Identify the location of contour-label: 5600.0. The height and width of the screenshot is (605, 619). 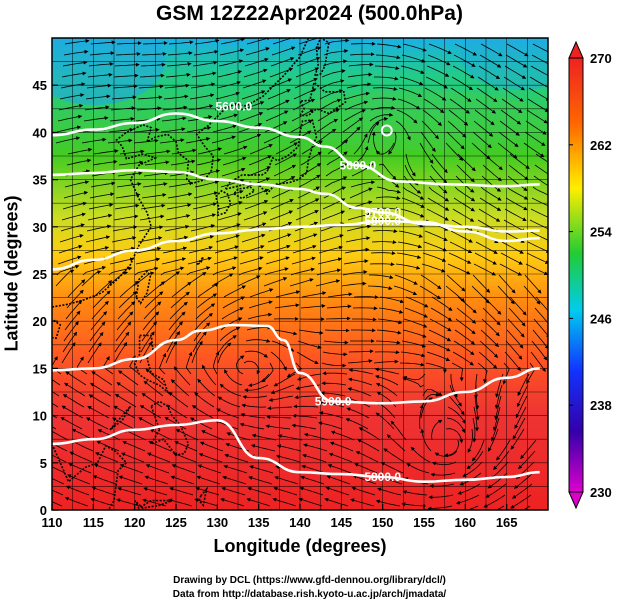
(358, 165).